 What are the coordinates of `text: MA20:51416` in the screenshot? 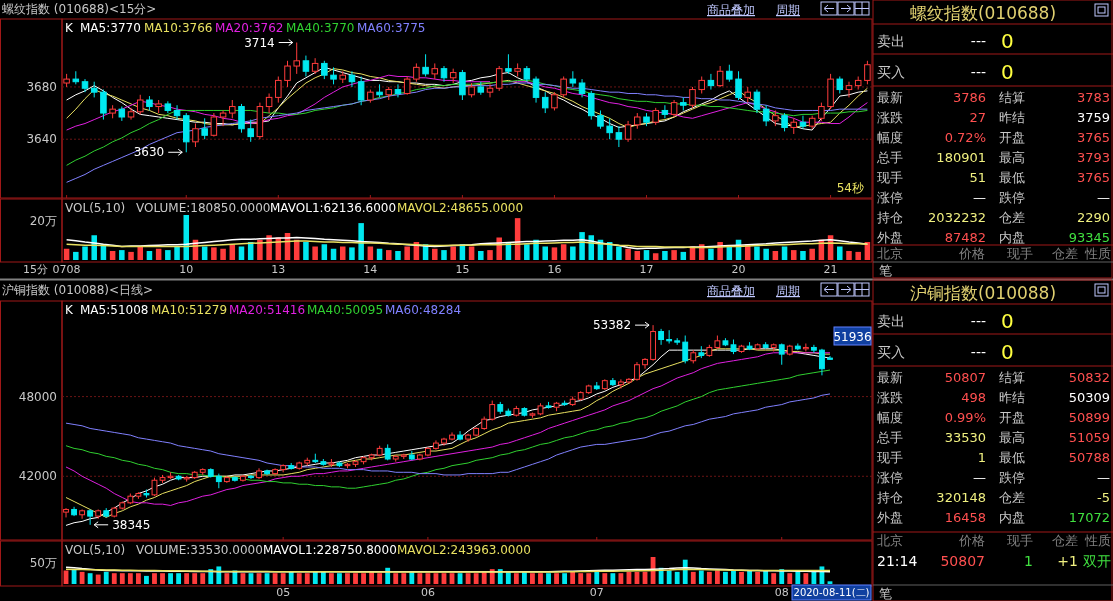 It's located at (267, 310).